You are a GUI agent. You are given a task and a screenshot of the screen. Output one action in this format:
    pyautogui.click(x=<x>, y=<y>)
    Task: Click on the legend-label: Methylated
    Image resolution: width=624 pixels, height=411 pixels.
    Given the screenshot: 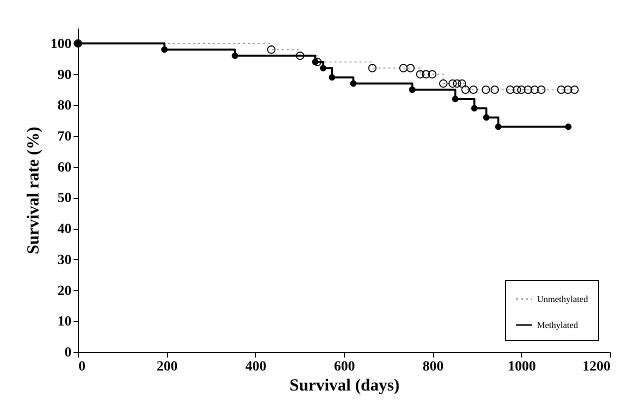 What is the action you would take?
    pyautogui.click(x=557, y=325)
    